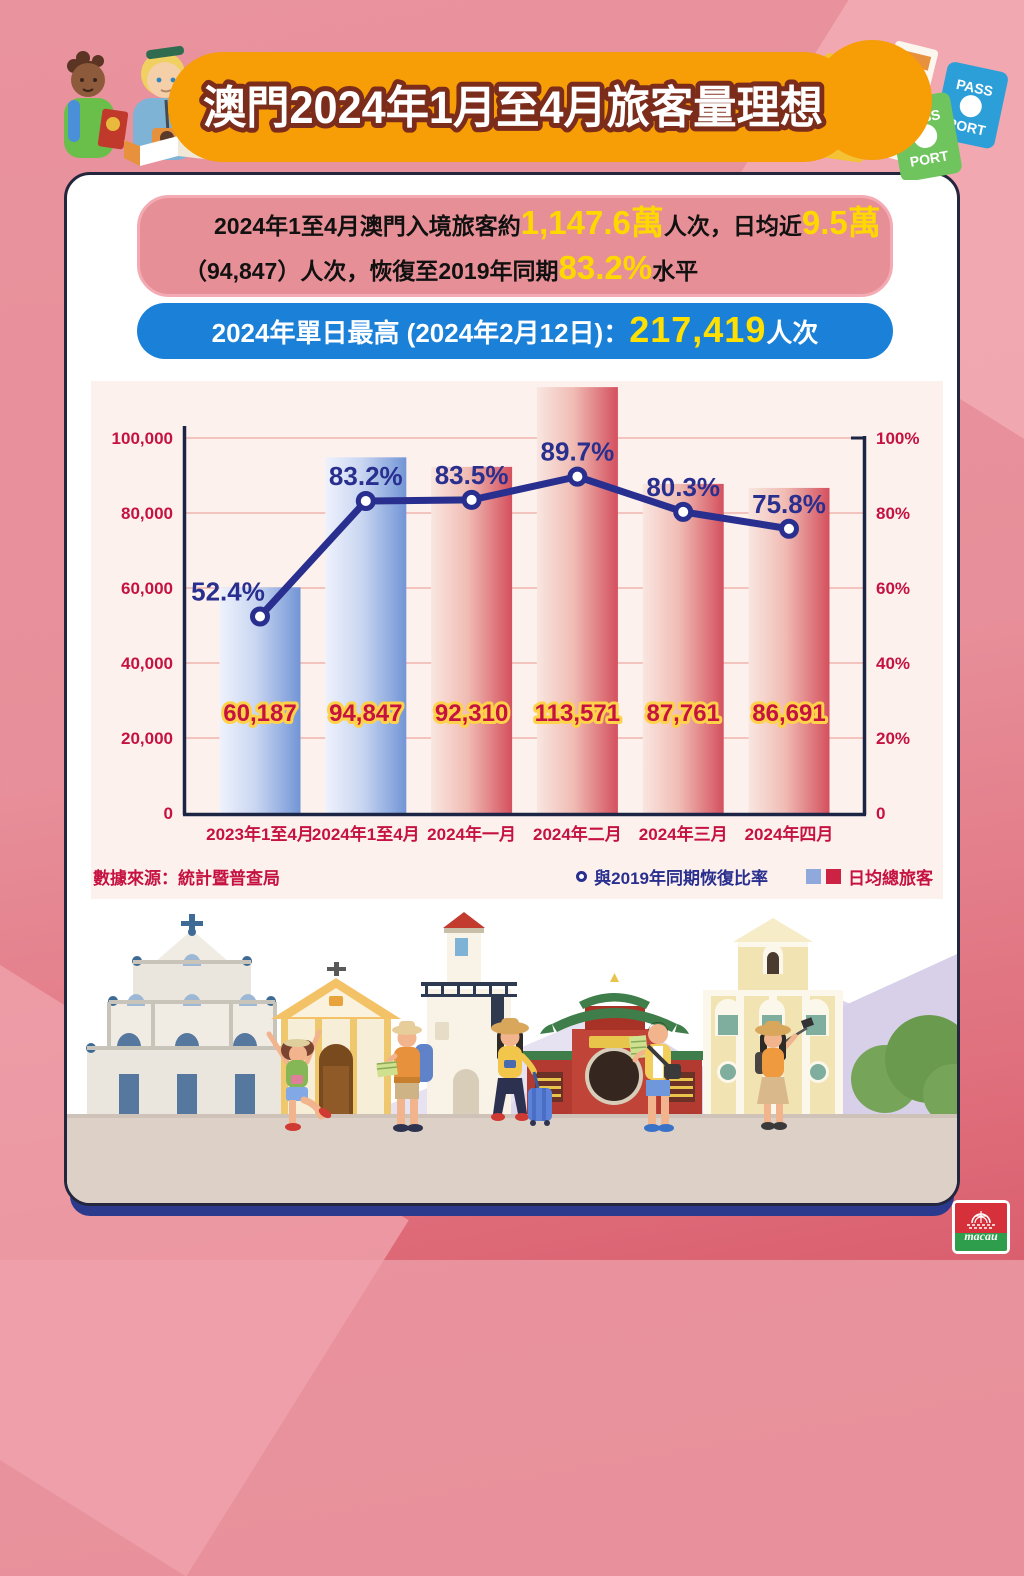 The height and width of the screenshot is (1576, 1024). I want to click on legend-line-series: 與2019年同期恢復比率, so click(672, 876).